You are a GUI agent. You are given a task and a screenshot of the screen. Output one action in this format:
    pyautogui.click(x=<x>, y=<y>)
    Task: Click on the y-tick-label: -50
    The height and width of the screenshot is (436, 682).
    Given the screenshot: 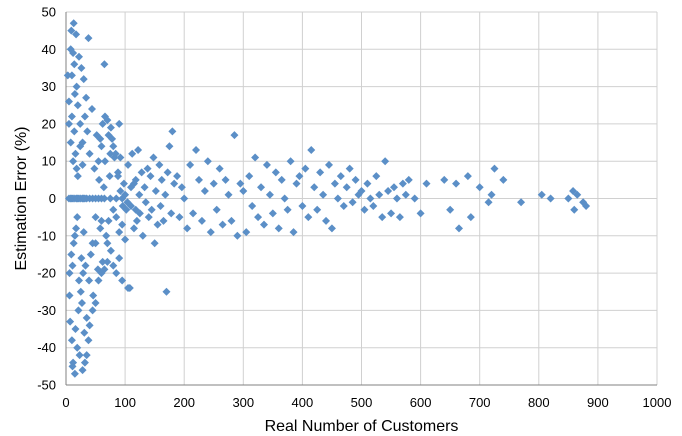 What is the action you would take?
    pyautogui.click(x=46, y=385)
    